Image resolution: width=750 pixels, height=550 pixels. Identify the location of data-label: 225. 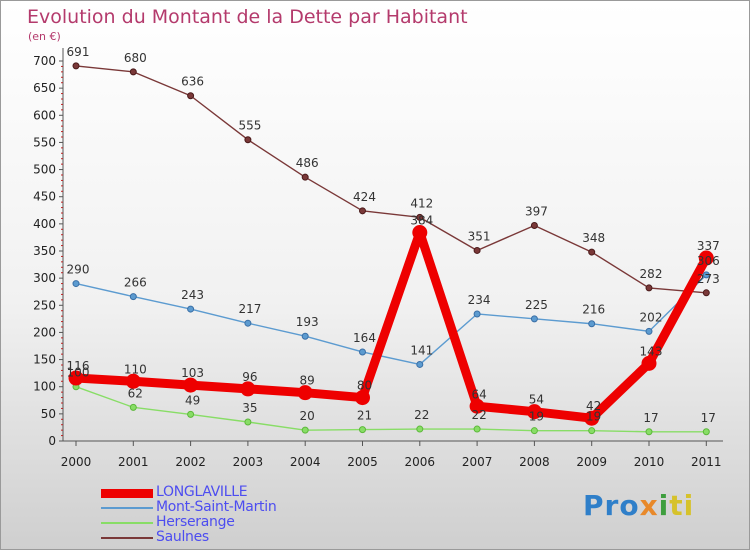
(536, 305).